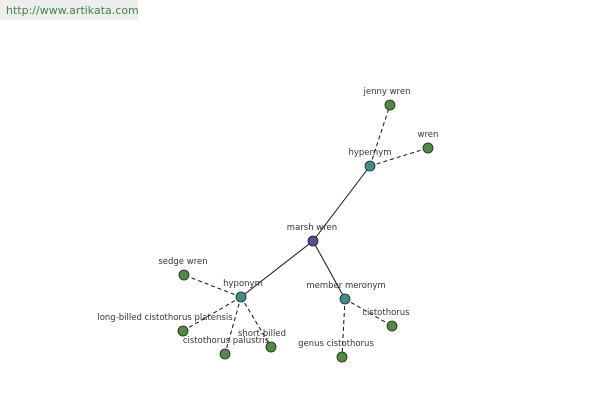 This screenshot has width=600, height=400. I want to click on node-label: hypernym, so click(369, 153).